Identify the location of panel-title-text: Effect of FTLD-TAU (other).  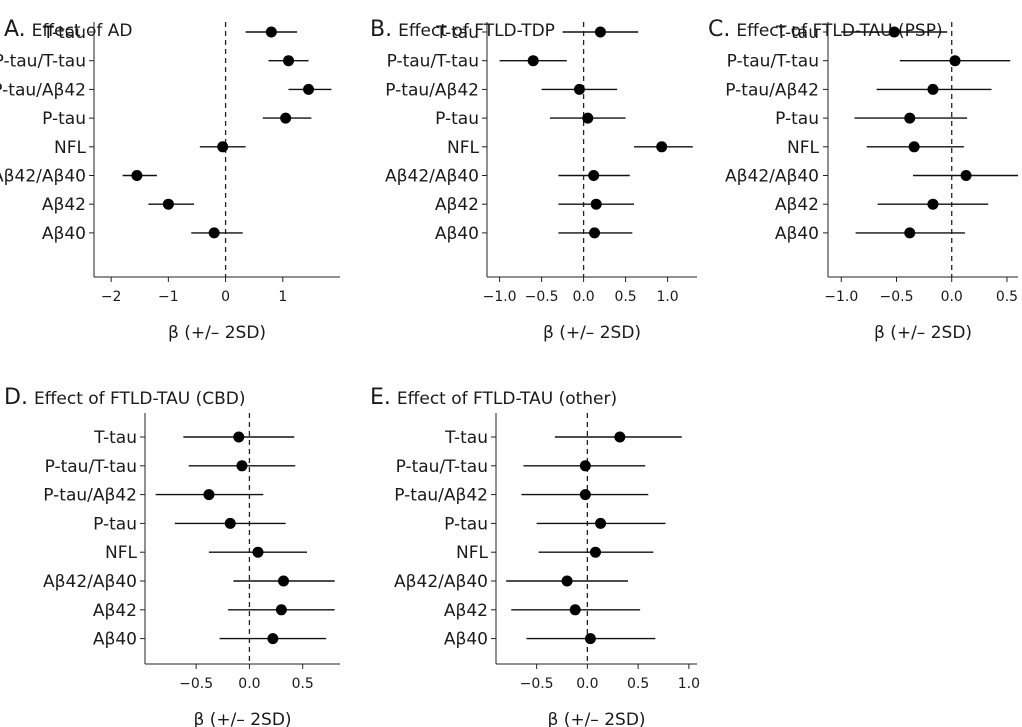
(507, 399).